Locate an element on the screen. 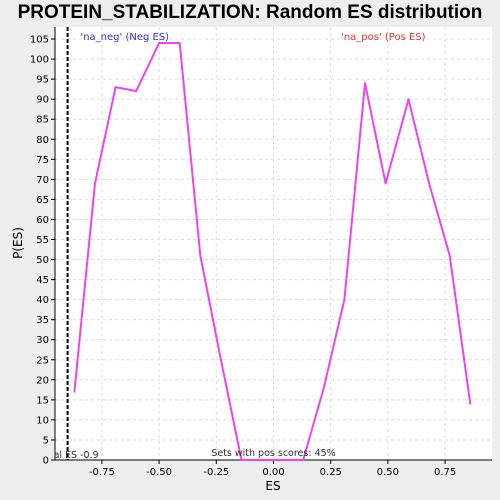  x-tick-label: -0.50 is located at coordinates (159, 472).